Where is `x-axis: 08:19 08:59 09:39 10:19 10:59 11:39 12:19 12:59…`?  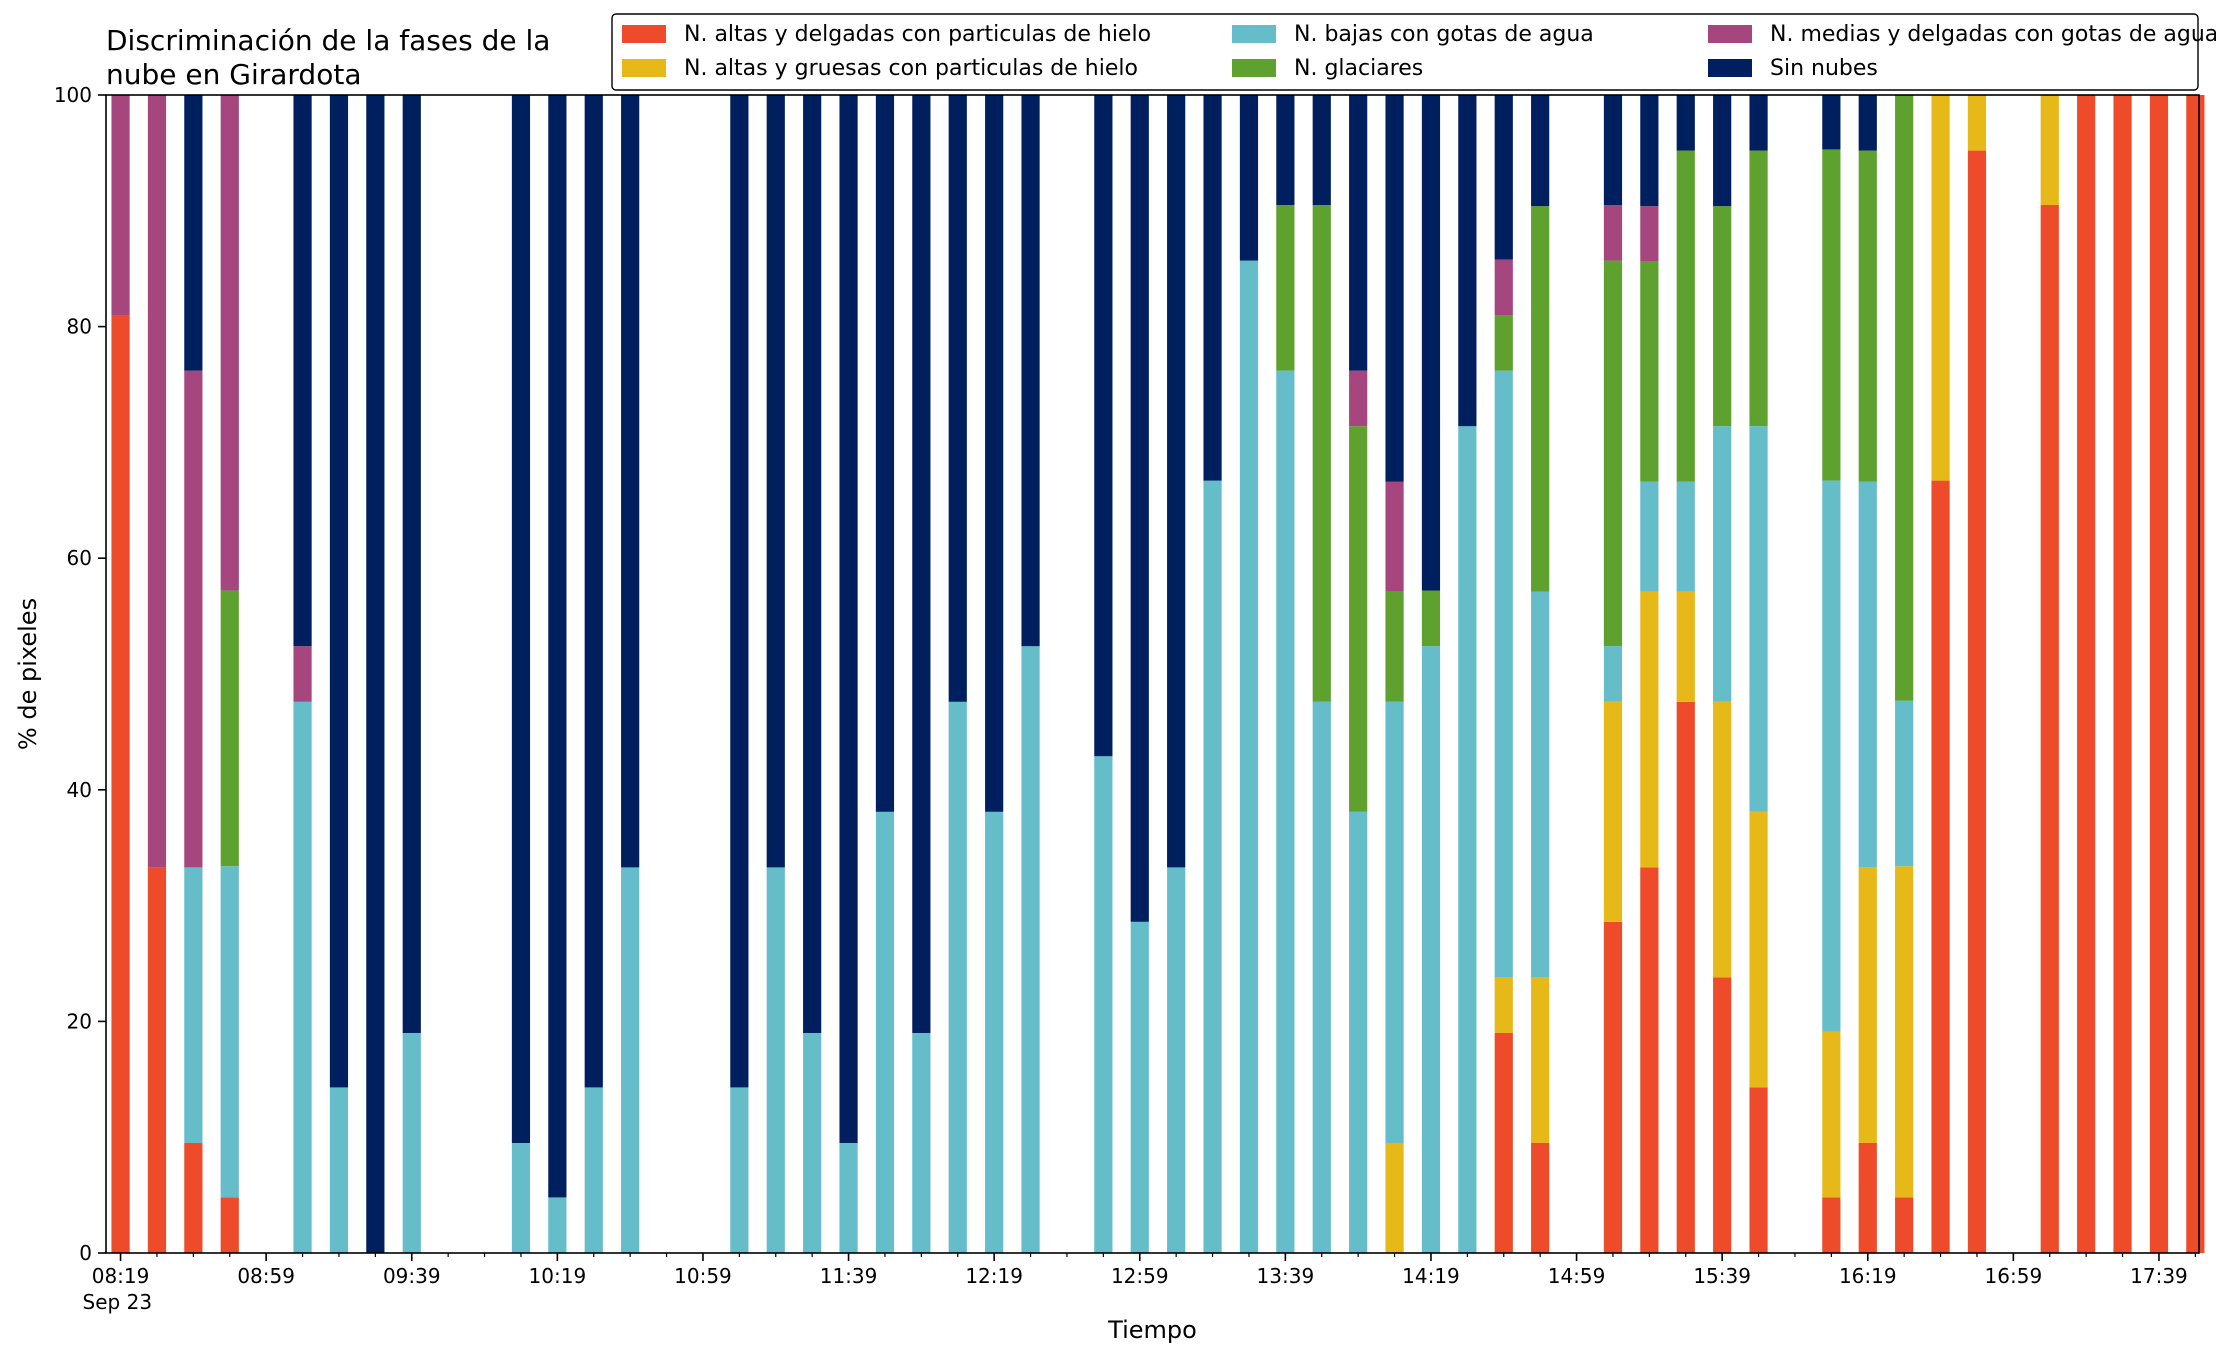 x-axis: 08:19 08:59 09:39 10:19 10:59 11:39 12:19 12:59… is located at coordinates (1144, 1270).